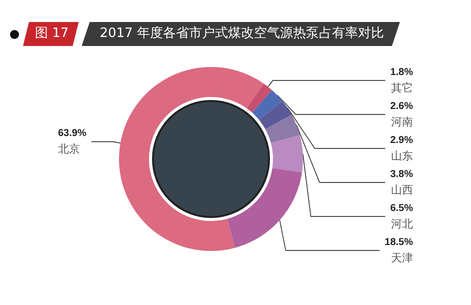 This screenshot has width=471, height=305. Describe the element at coordinates (51, 34) in the screenshot. I see `caption: 图 17` at that location.